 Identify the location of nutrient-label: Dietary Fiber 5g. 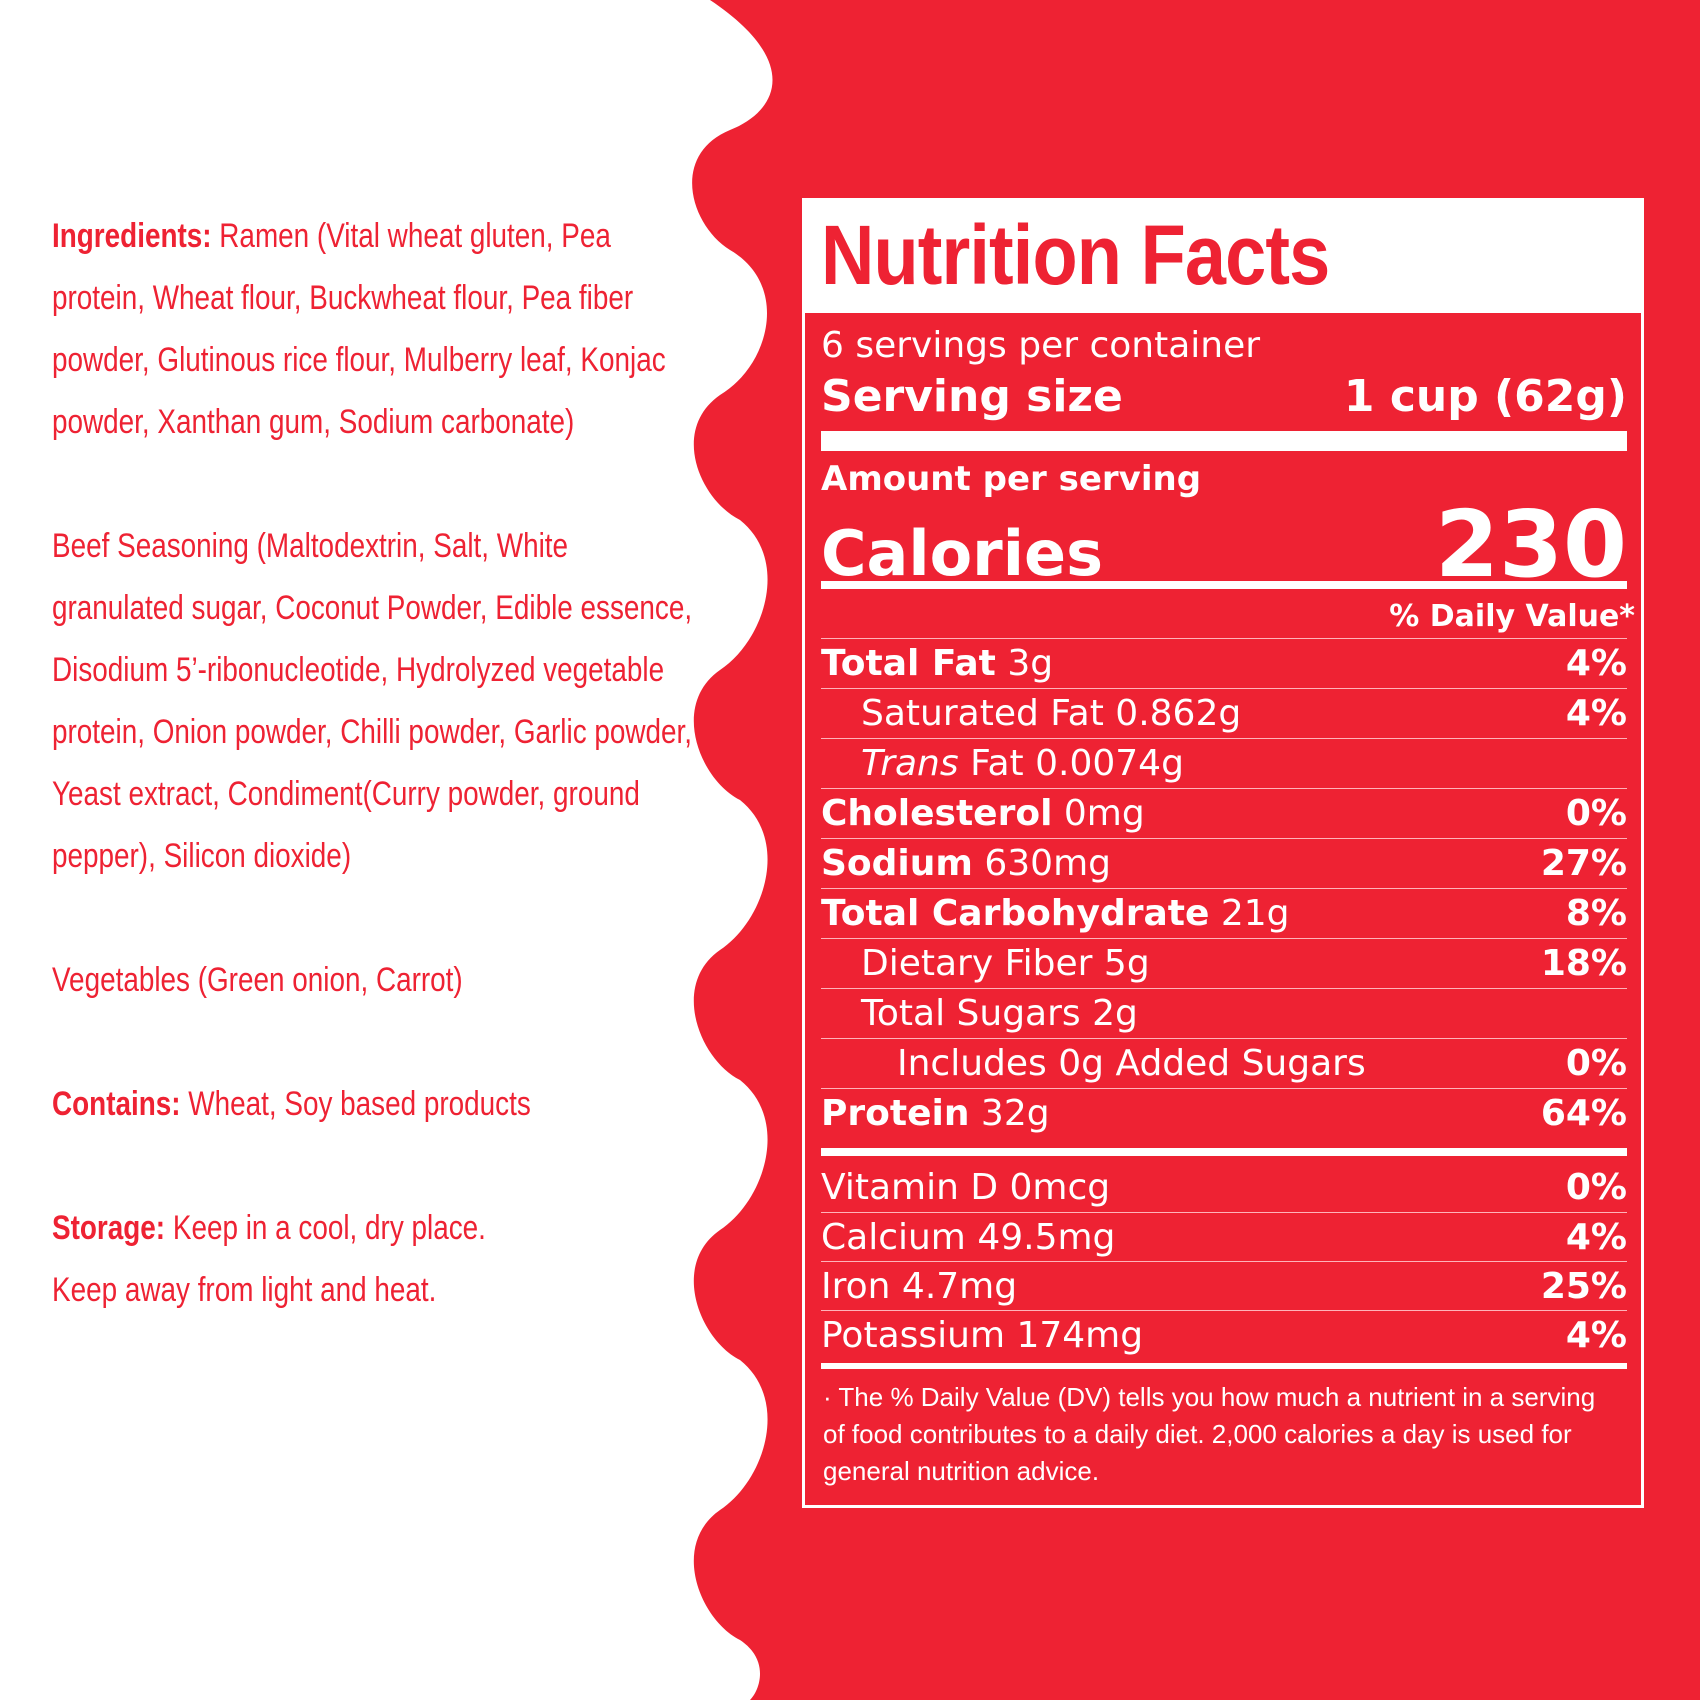
(1005, 963).